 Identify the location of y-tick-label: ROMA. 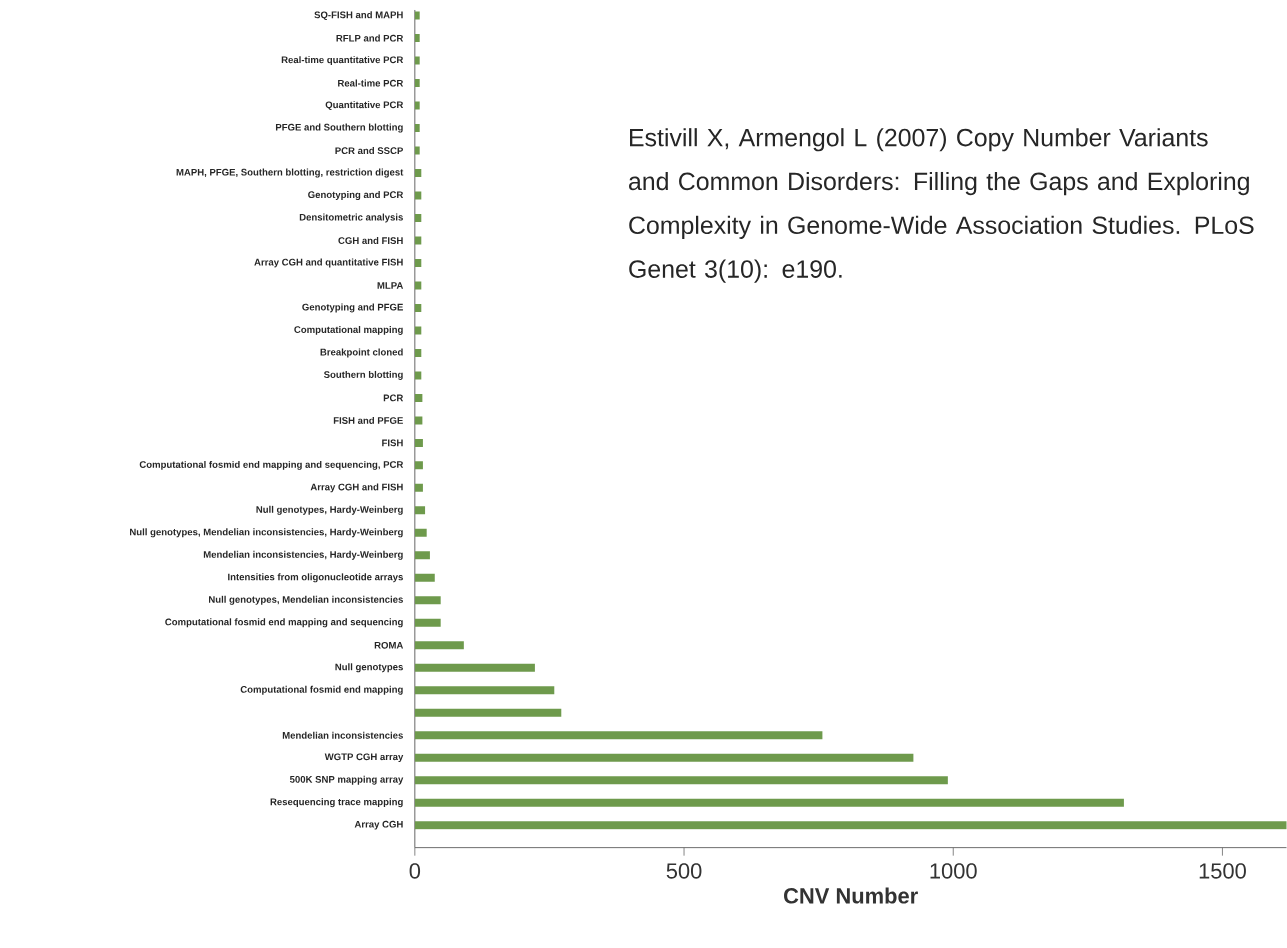
(389, 645).